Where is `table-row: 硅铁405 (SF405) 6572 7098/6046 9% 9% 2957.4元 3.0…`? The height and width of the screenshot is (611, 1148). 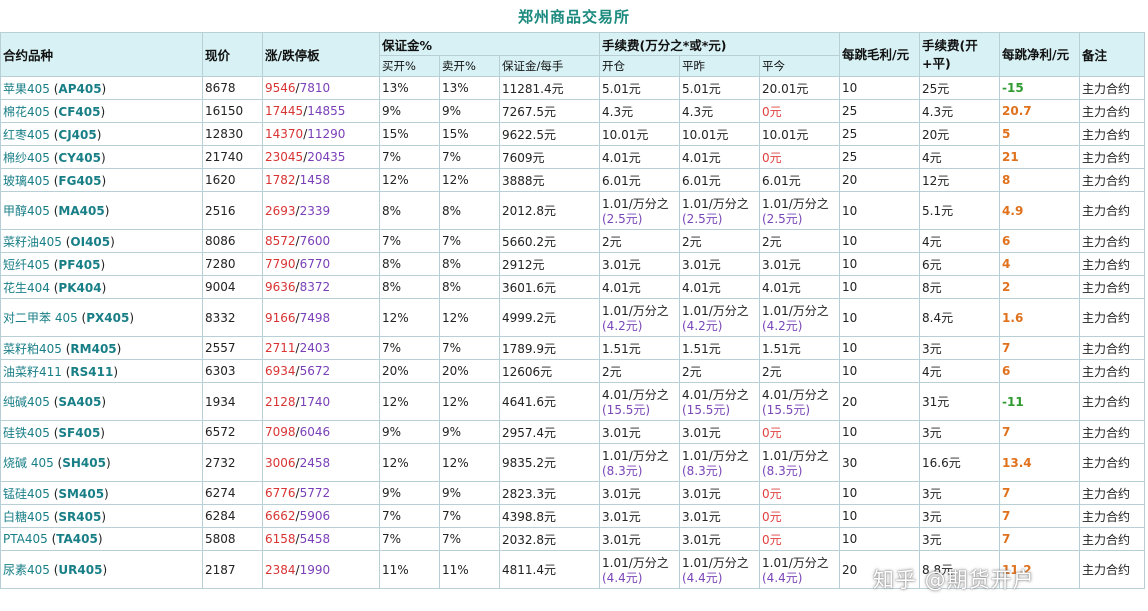 table-row: 硅铁405 (SF405) 6572 7098/6046 9% 9% 2957.4元 3.0… is located at coordinates (573, 432).